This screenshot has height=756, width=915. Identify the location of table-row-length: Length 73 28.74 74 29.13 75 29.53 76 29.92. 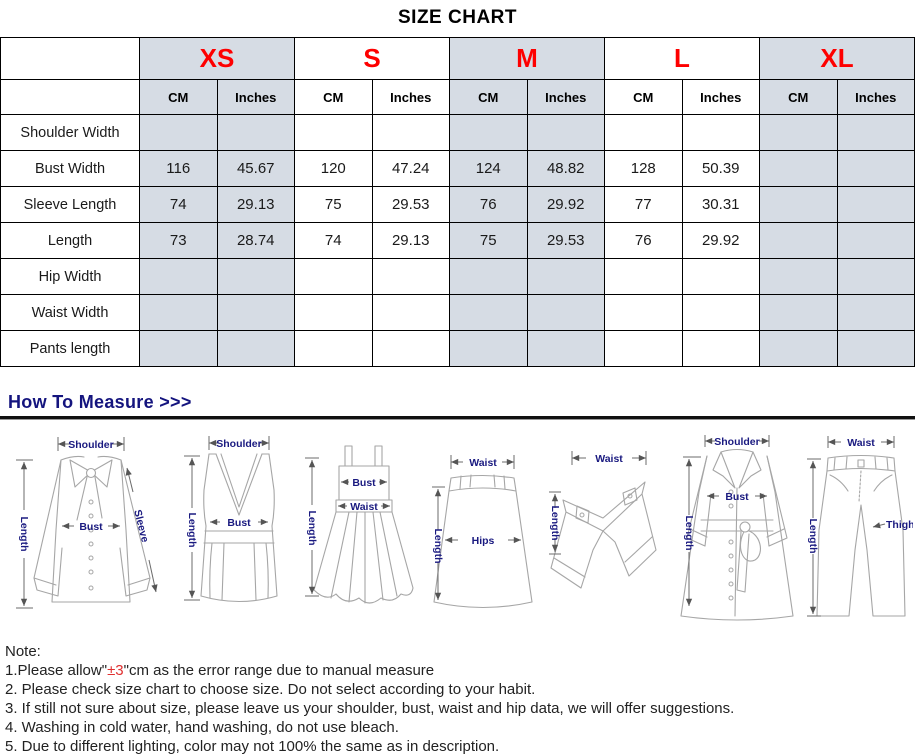
(457, 240).